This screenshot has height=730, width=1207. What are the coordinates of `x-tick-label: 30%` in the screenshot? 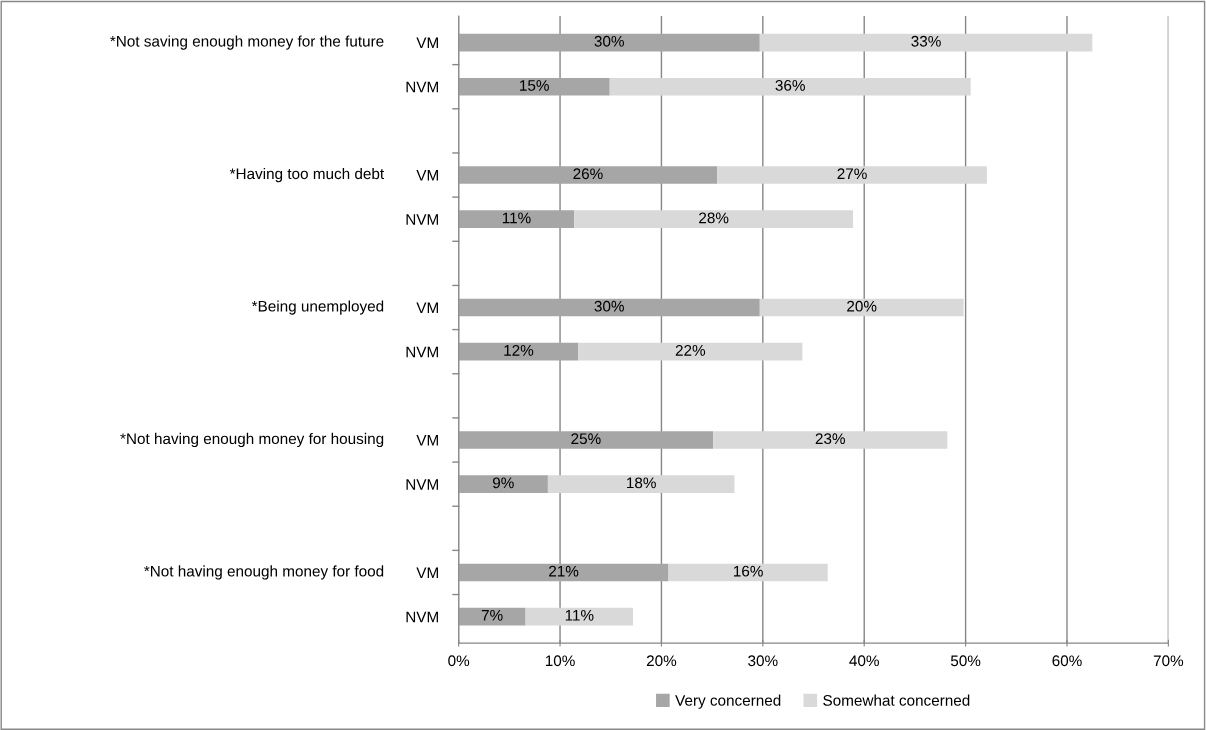 It's located at (763, 661).